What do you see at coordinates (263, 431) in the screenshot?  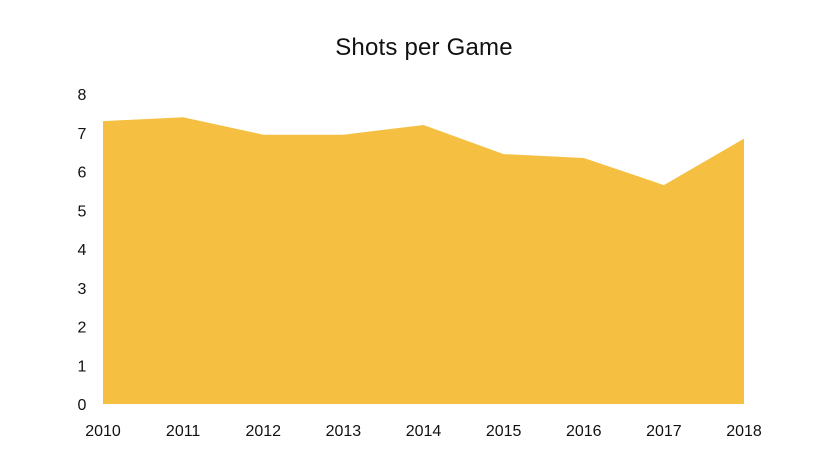 I see `x-tick-label: 2012` at bounding box center [263, 431].